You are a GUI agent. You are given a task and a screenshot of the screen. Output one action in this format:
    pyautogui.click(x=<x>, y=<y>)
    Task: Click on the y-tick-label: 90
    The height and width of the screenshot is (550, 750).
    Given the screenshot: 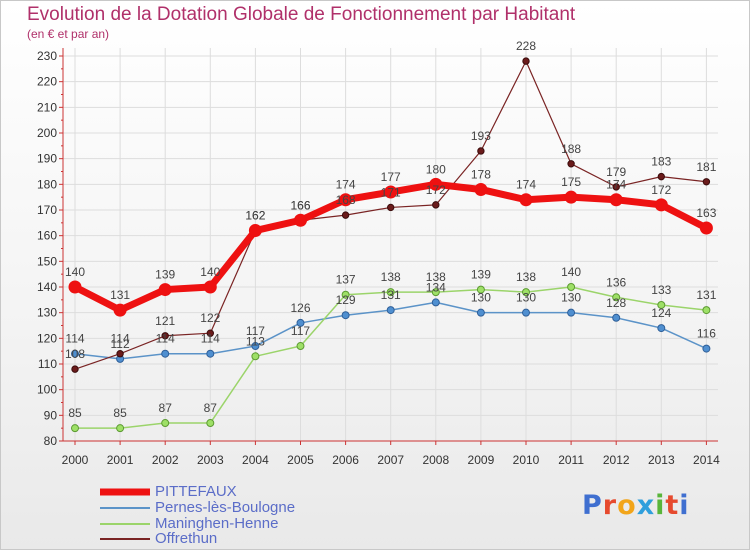 What is the action you would take?
    pyautogui.click(x=51, y=415)
    